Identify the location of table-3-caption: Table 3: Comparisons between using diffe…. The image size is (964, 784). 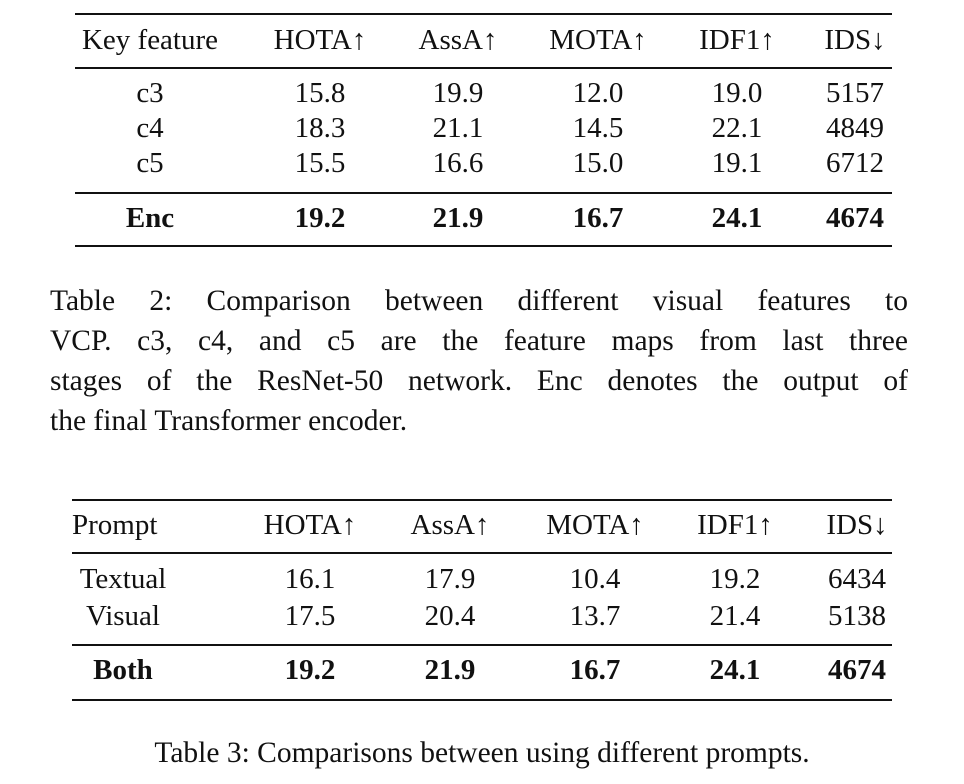
(482, 753).